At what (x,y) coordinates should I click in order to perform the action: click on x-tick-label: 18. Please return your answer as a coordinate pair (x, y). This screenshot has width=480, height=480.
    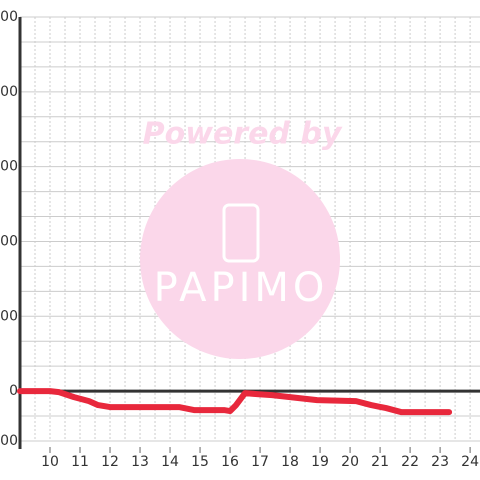
    Looking at the image, I should click on (290, 462).